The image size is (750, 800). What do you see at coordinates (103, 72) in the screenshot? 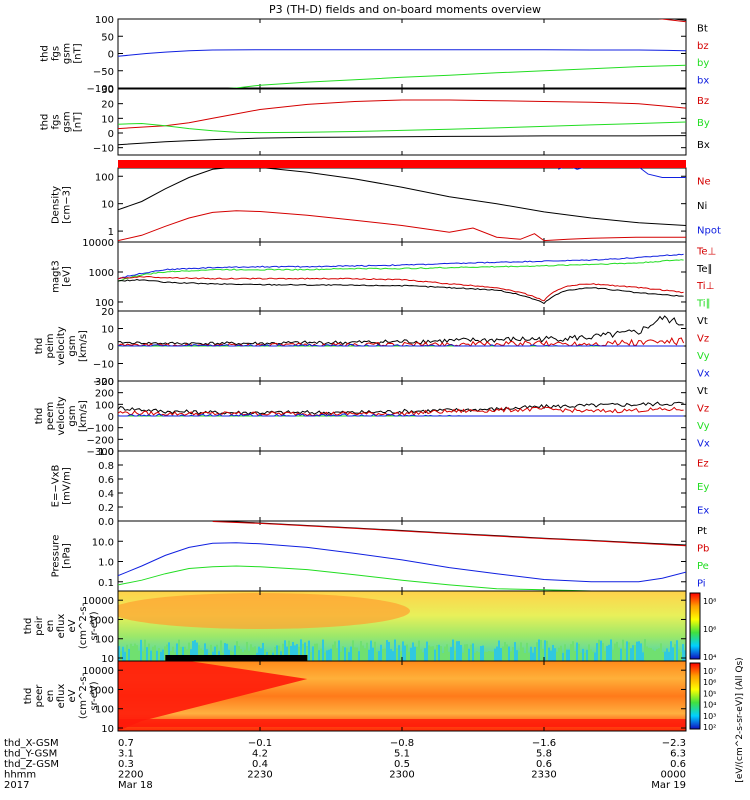
I see `y-tick-label: −50` at bounding box center [103, 72].